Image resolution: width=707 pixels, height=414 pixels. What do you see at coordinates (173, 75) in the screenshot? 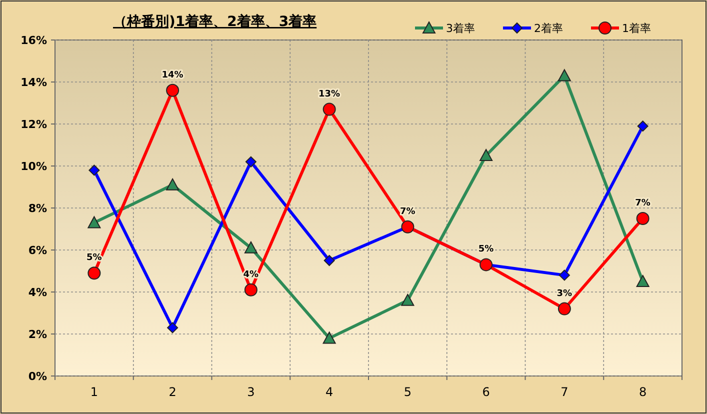
I see `data-label: 14%` at bounding box center [173, 75].